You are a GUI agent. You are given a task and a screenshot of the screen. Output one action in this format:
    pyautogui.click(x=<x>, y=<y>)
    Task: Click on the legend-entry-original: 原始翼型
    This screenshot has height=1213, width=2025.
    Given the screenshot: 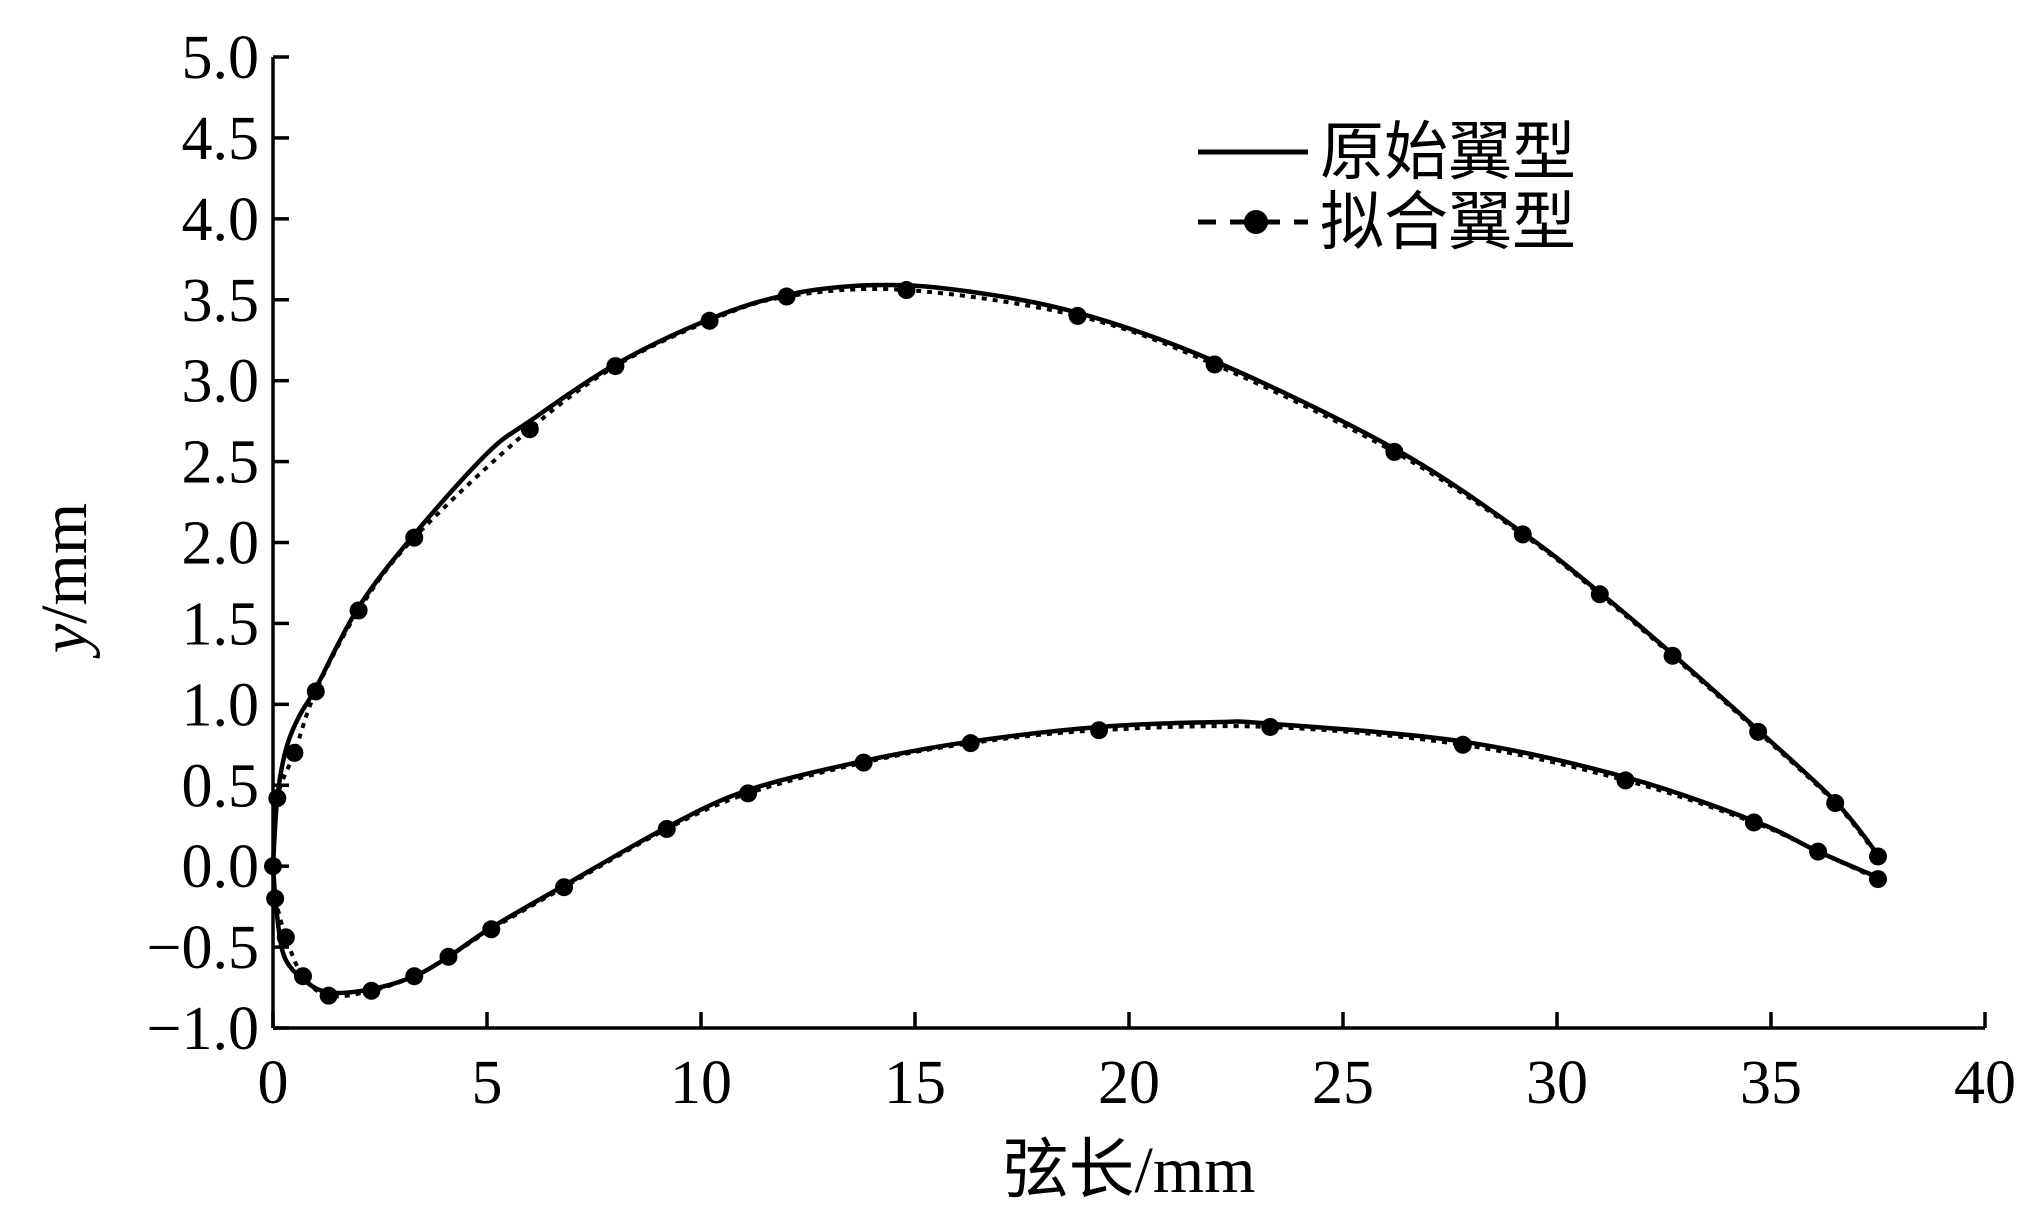 What is the action you would take?
    pyautogui.click(x=1387, y=153)
    